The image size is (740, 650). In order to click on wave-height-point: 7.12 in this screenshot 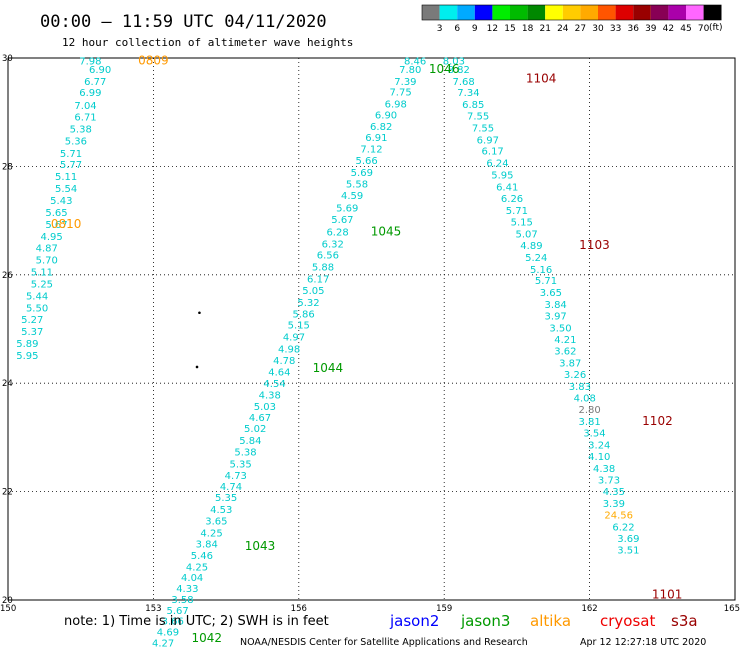, I will do `click(371, 150)`.